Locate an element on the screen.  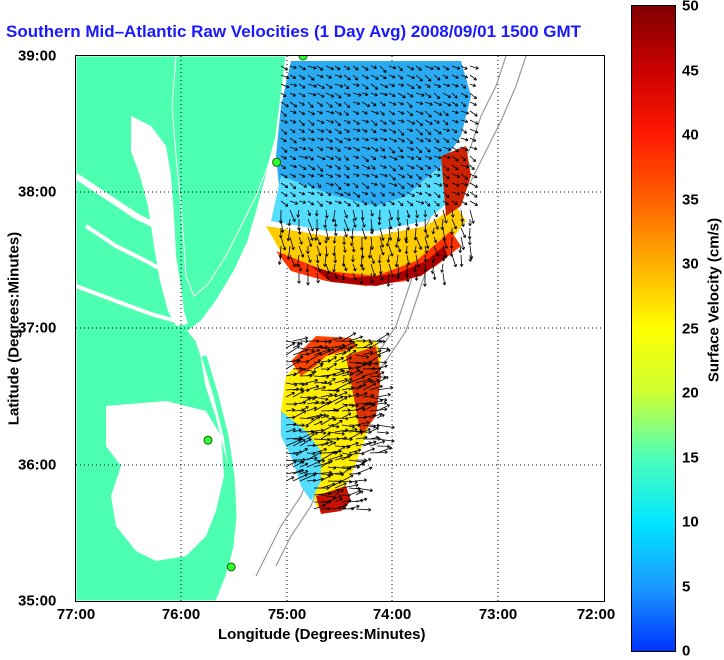
rappahannock-river is located at coordinates (124, 248).